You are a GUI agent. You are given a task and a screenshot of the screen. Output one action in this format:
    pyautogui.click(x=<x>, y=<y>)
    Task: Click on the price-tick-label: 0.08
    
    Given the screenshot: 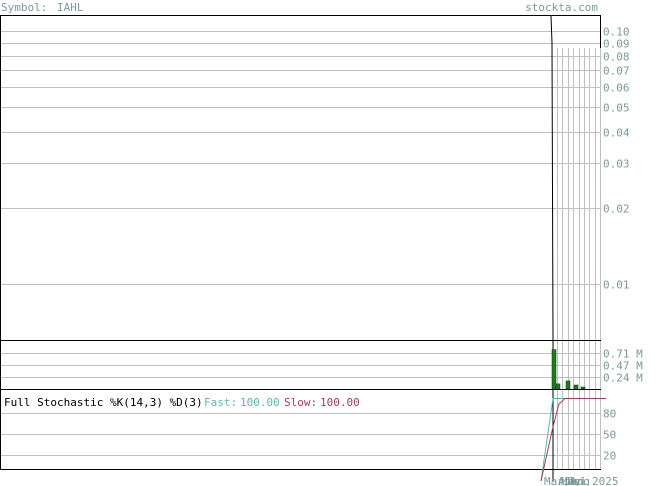 What is the action you would take?
    pyautogui.click(x=616, y=57)
    